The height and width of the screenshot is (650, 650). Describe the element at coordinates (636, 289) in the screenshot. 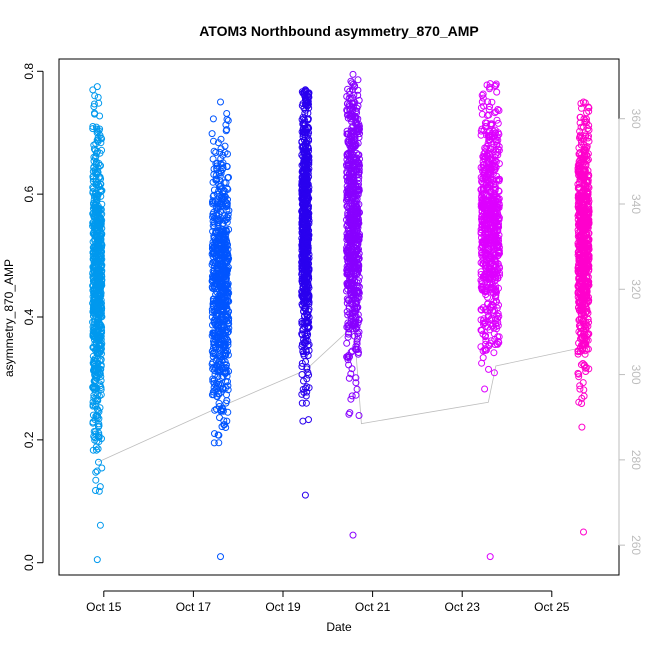

I see `secondary-y-tick-label: 320` at that location.